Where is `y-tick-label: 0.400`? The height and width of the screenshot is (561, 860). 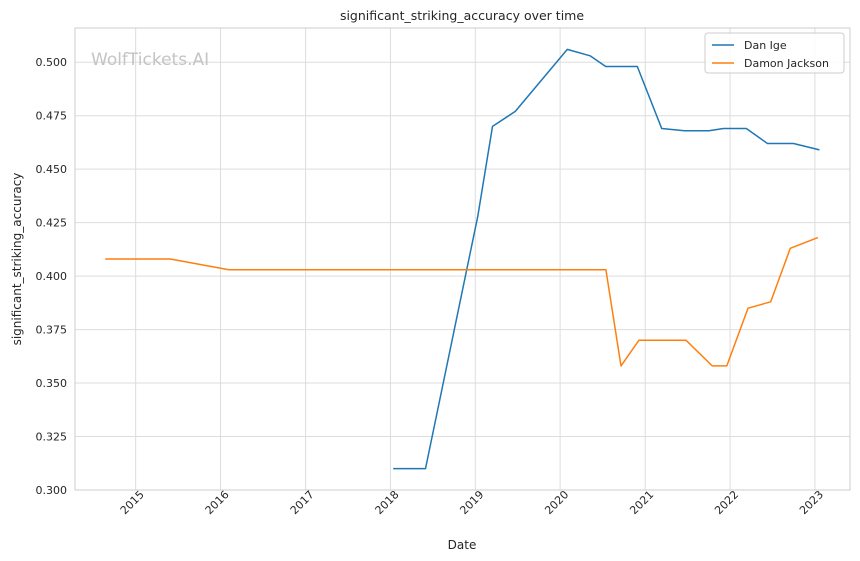 y-tick-label: 0.400 is located at coordinates (52, 276).